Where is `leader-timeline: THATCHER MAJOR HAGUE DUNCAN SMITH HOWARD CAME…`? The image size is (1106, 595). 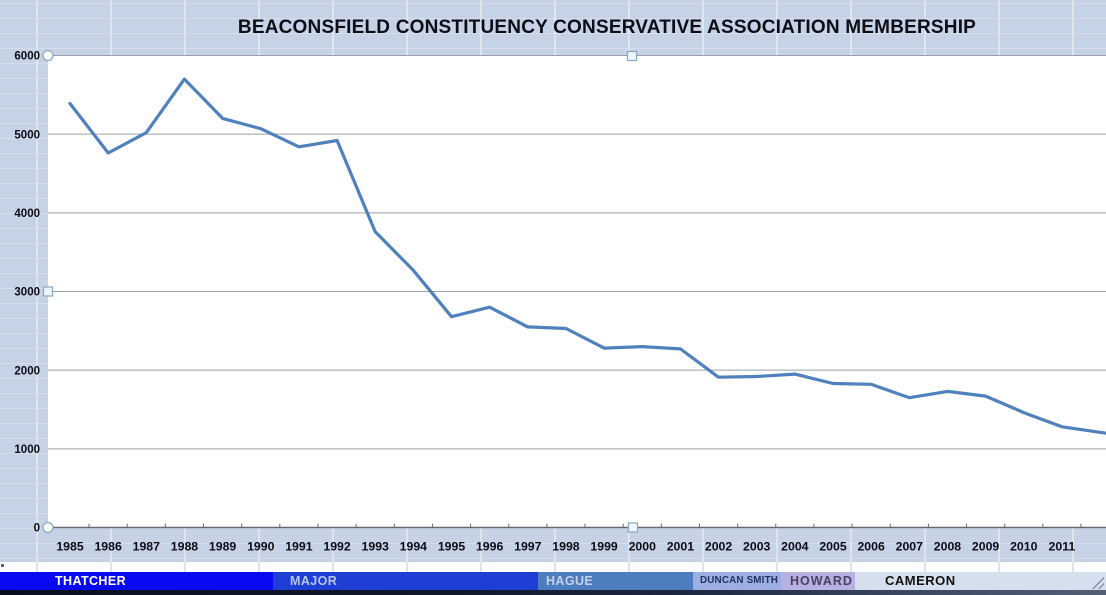 leader-timeline: THATCHER MAJOR HAGUE DUNCAN SMITH HOWARD CAME… is located at coordinates (553, 580).